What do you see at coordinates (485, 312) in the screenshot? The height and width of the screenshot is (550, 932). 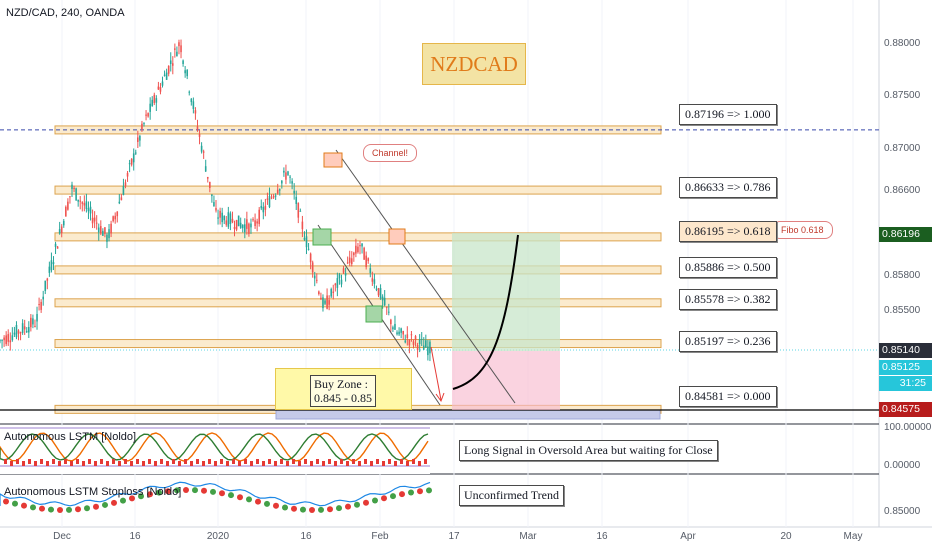 I see `projection-curve` at bounding box center [485, 312].